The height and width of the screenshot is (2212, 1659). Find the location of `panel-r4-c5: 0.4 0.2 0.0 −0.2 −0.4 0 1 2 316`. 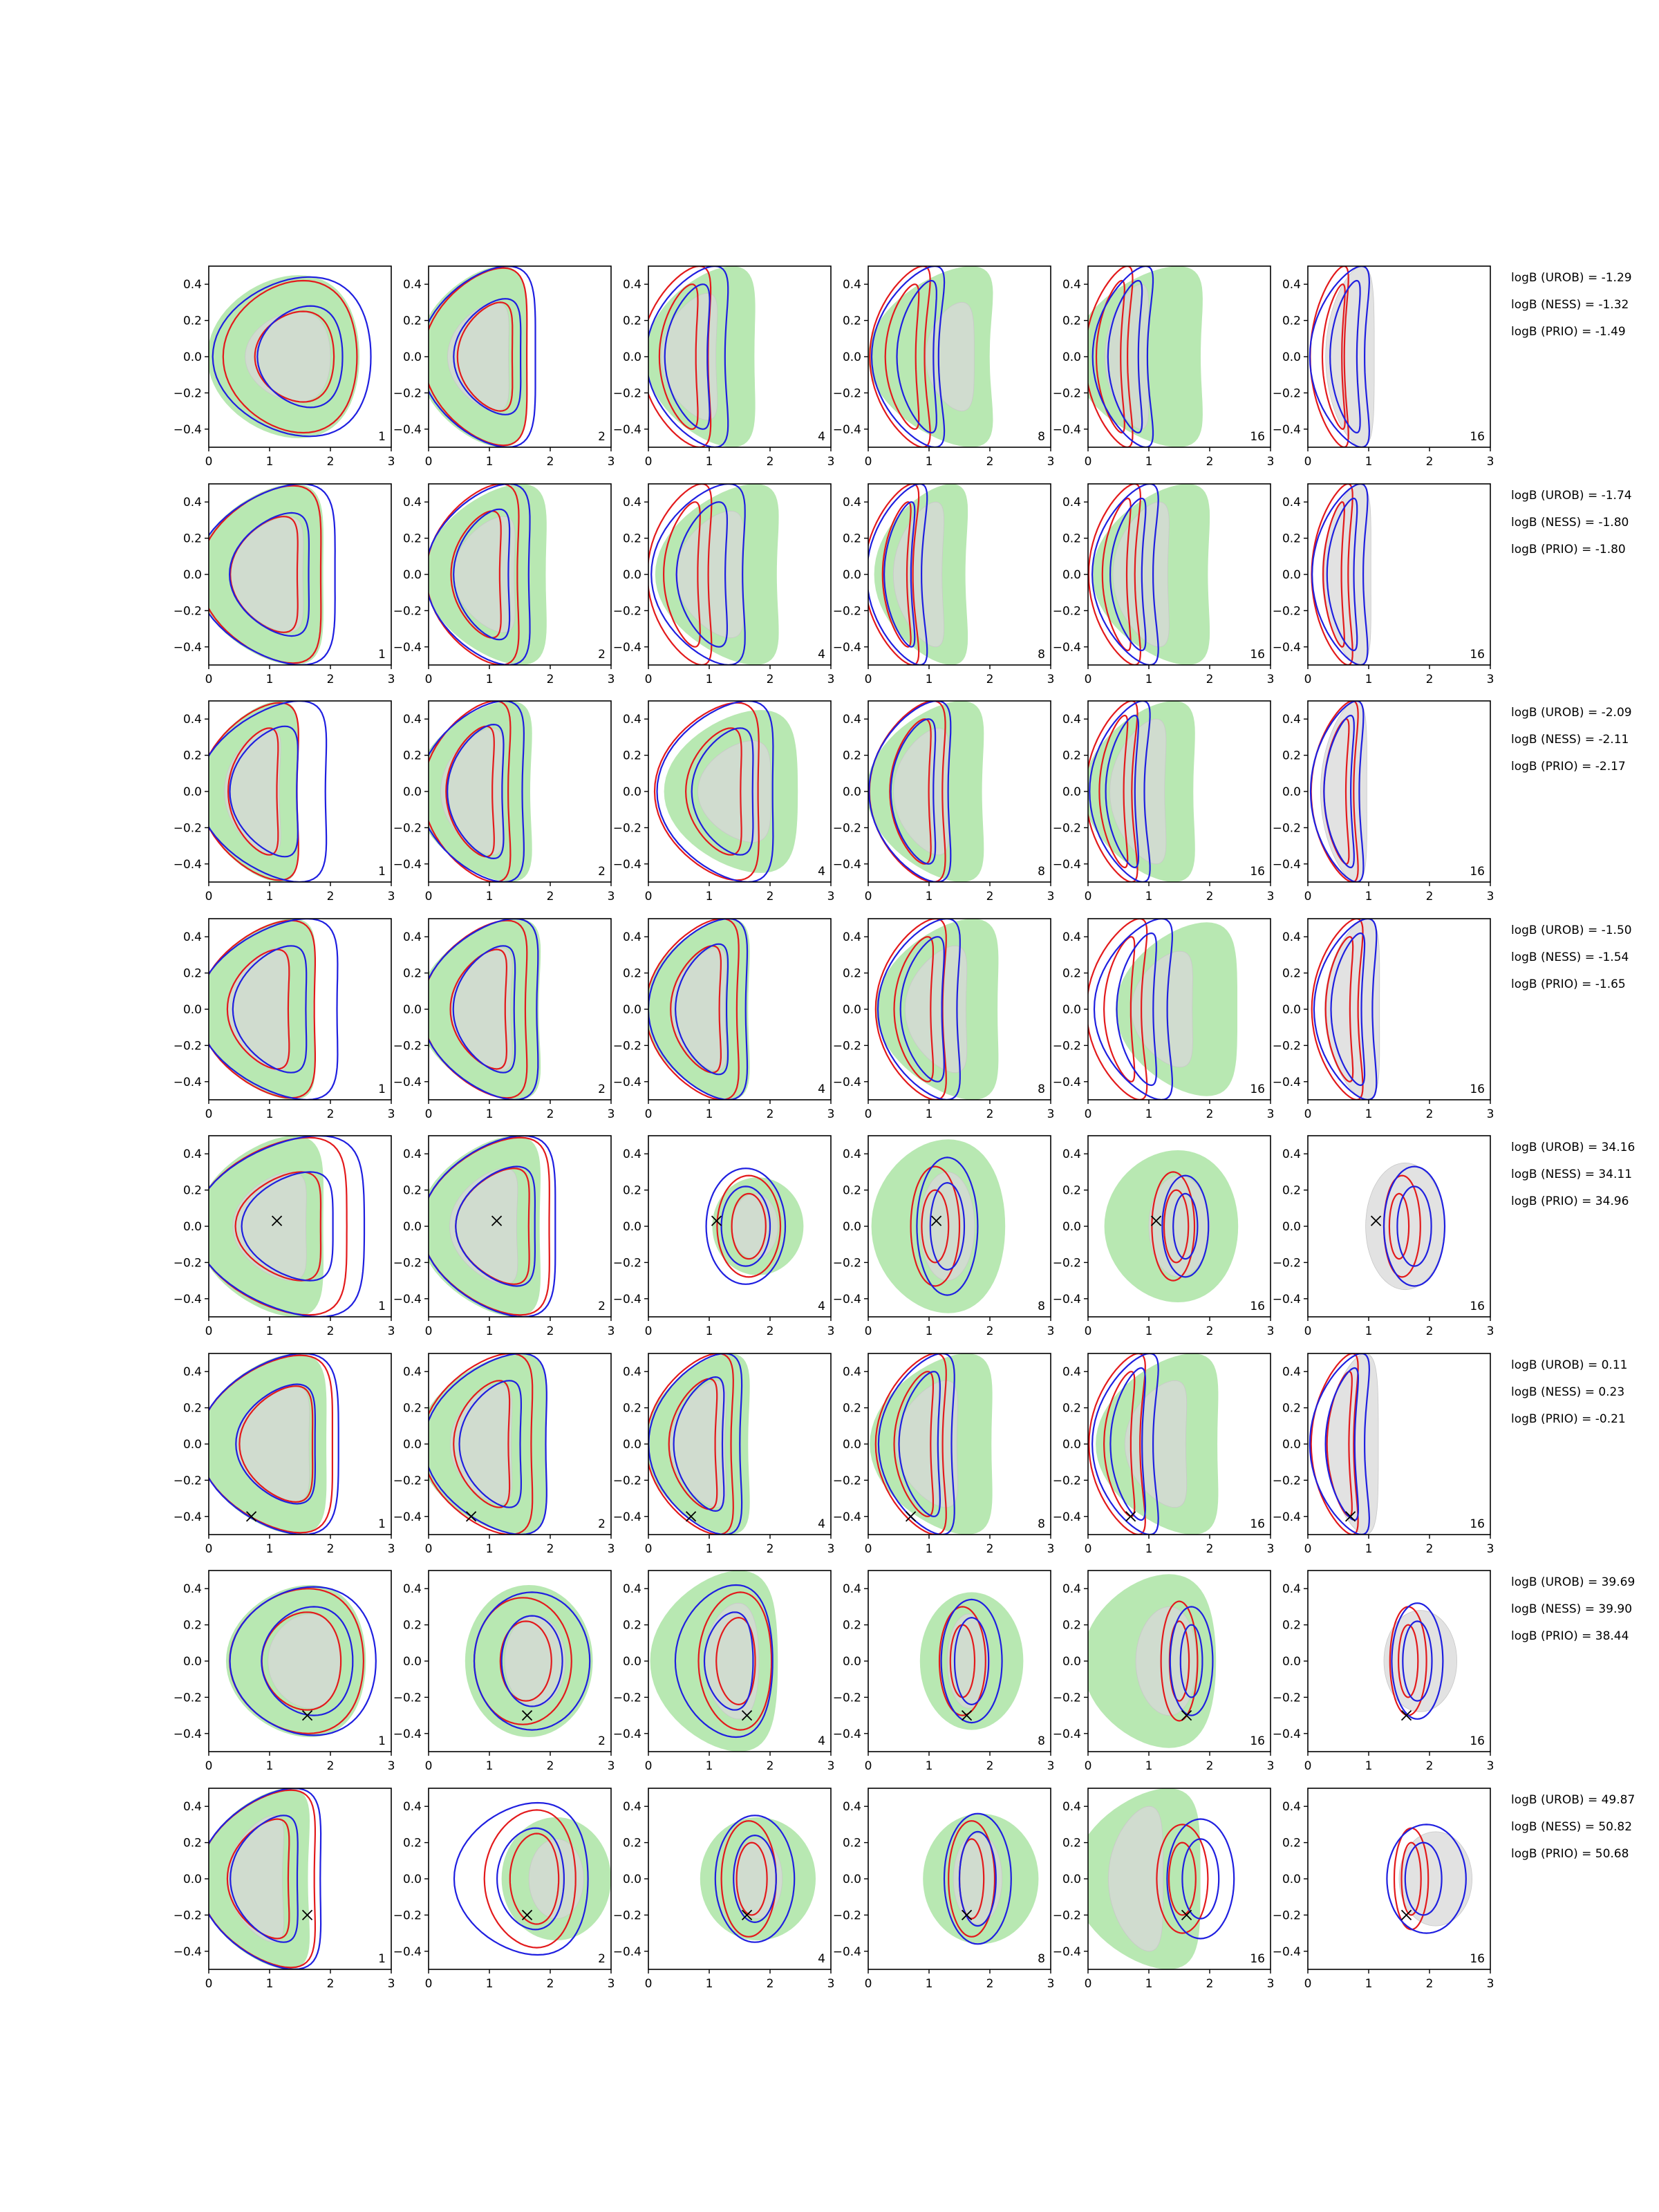

panel-r4-c5: 0.4 0.2 0.0 −0.2 −0.4 0 1 2 316 is located at coordinates (1163, 1020).